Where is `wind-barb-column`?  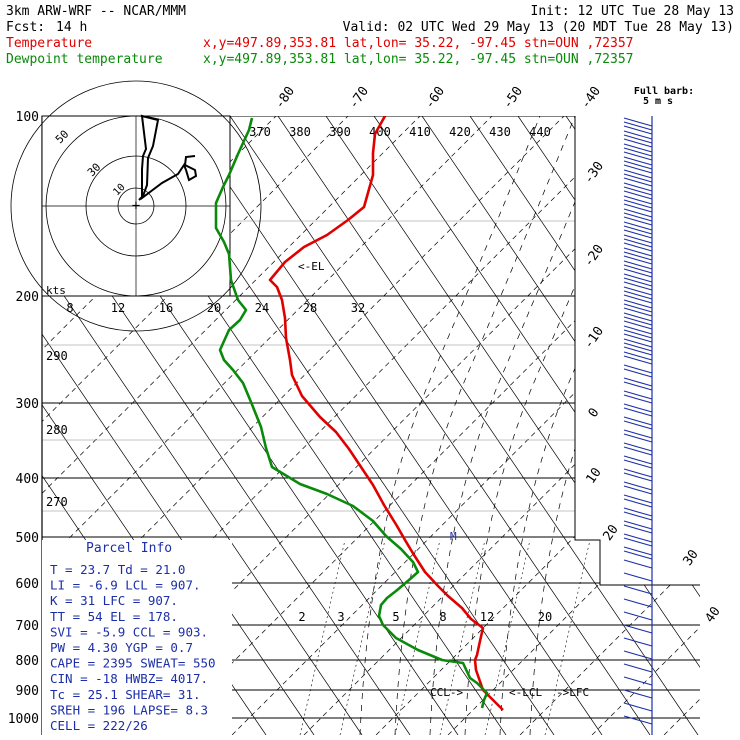 wind-barb-column is located at coordinates (638, 425).